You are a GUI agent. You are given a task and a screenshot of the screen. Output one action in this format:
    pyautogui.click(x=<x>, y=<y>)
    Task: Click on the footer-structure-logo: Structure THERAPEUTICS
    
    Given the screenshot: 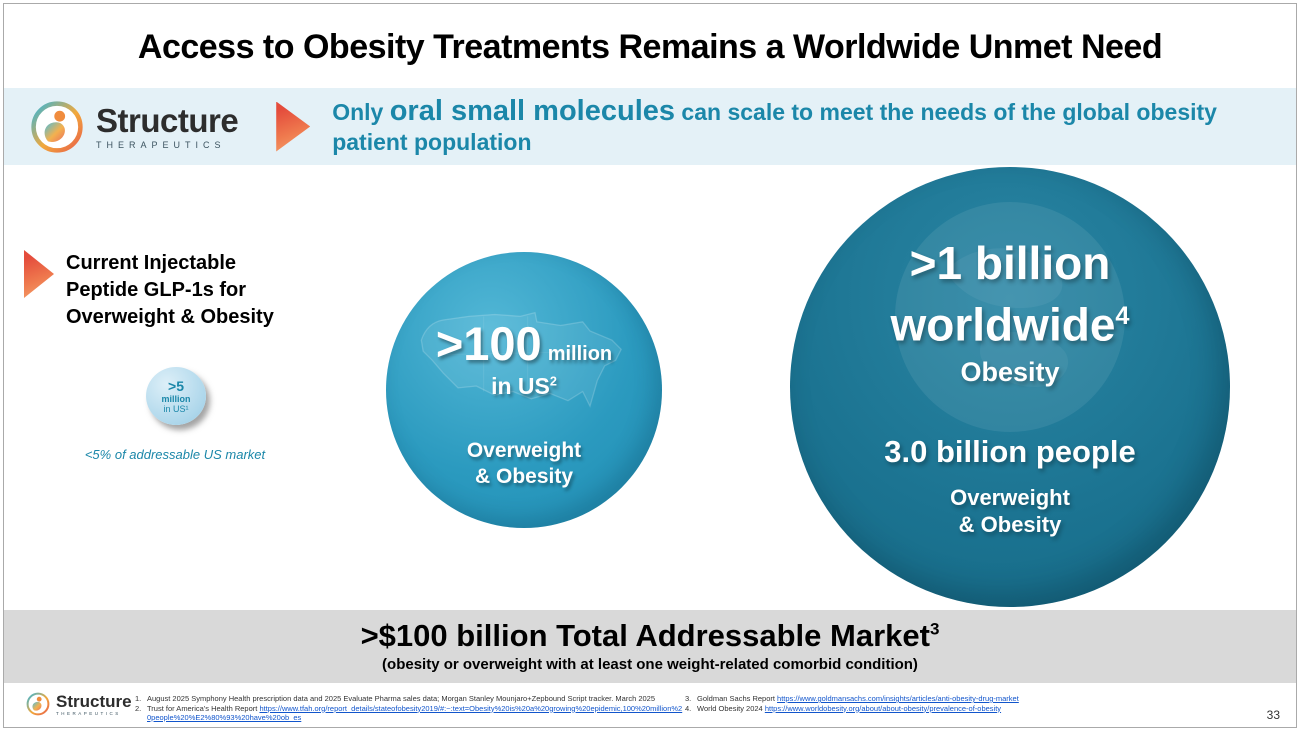 What is the action you would take?
    pyautogui.click(x=79, y=704)
    